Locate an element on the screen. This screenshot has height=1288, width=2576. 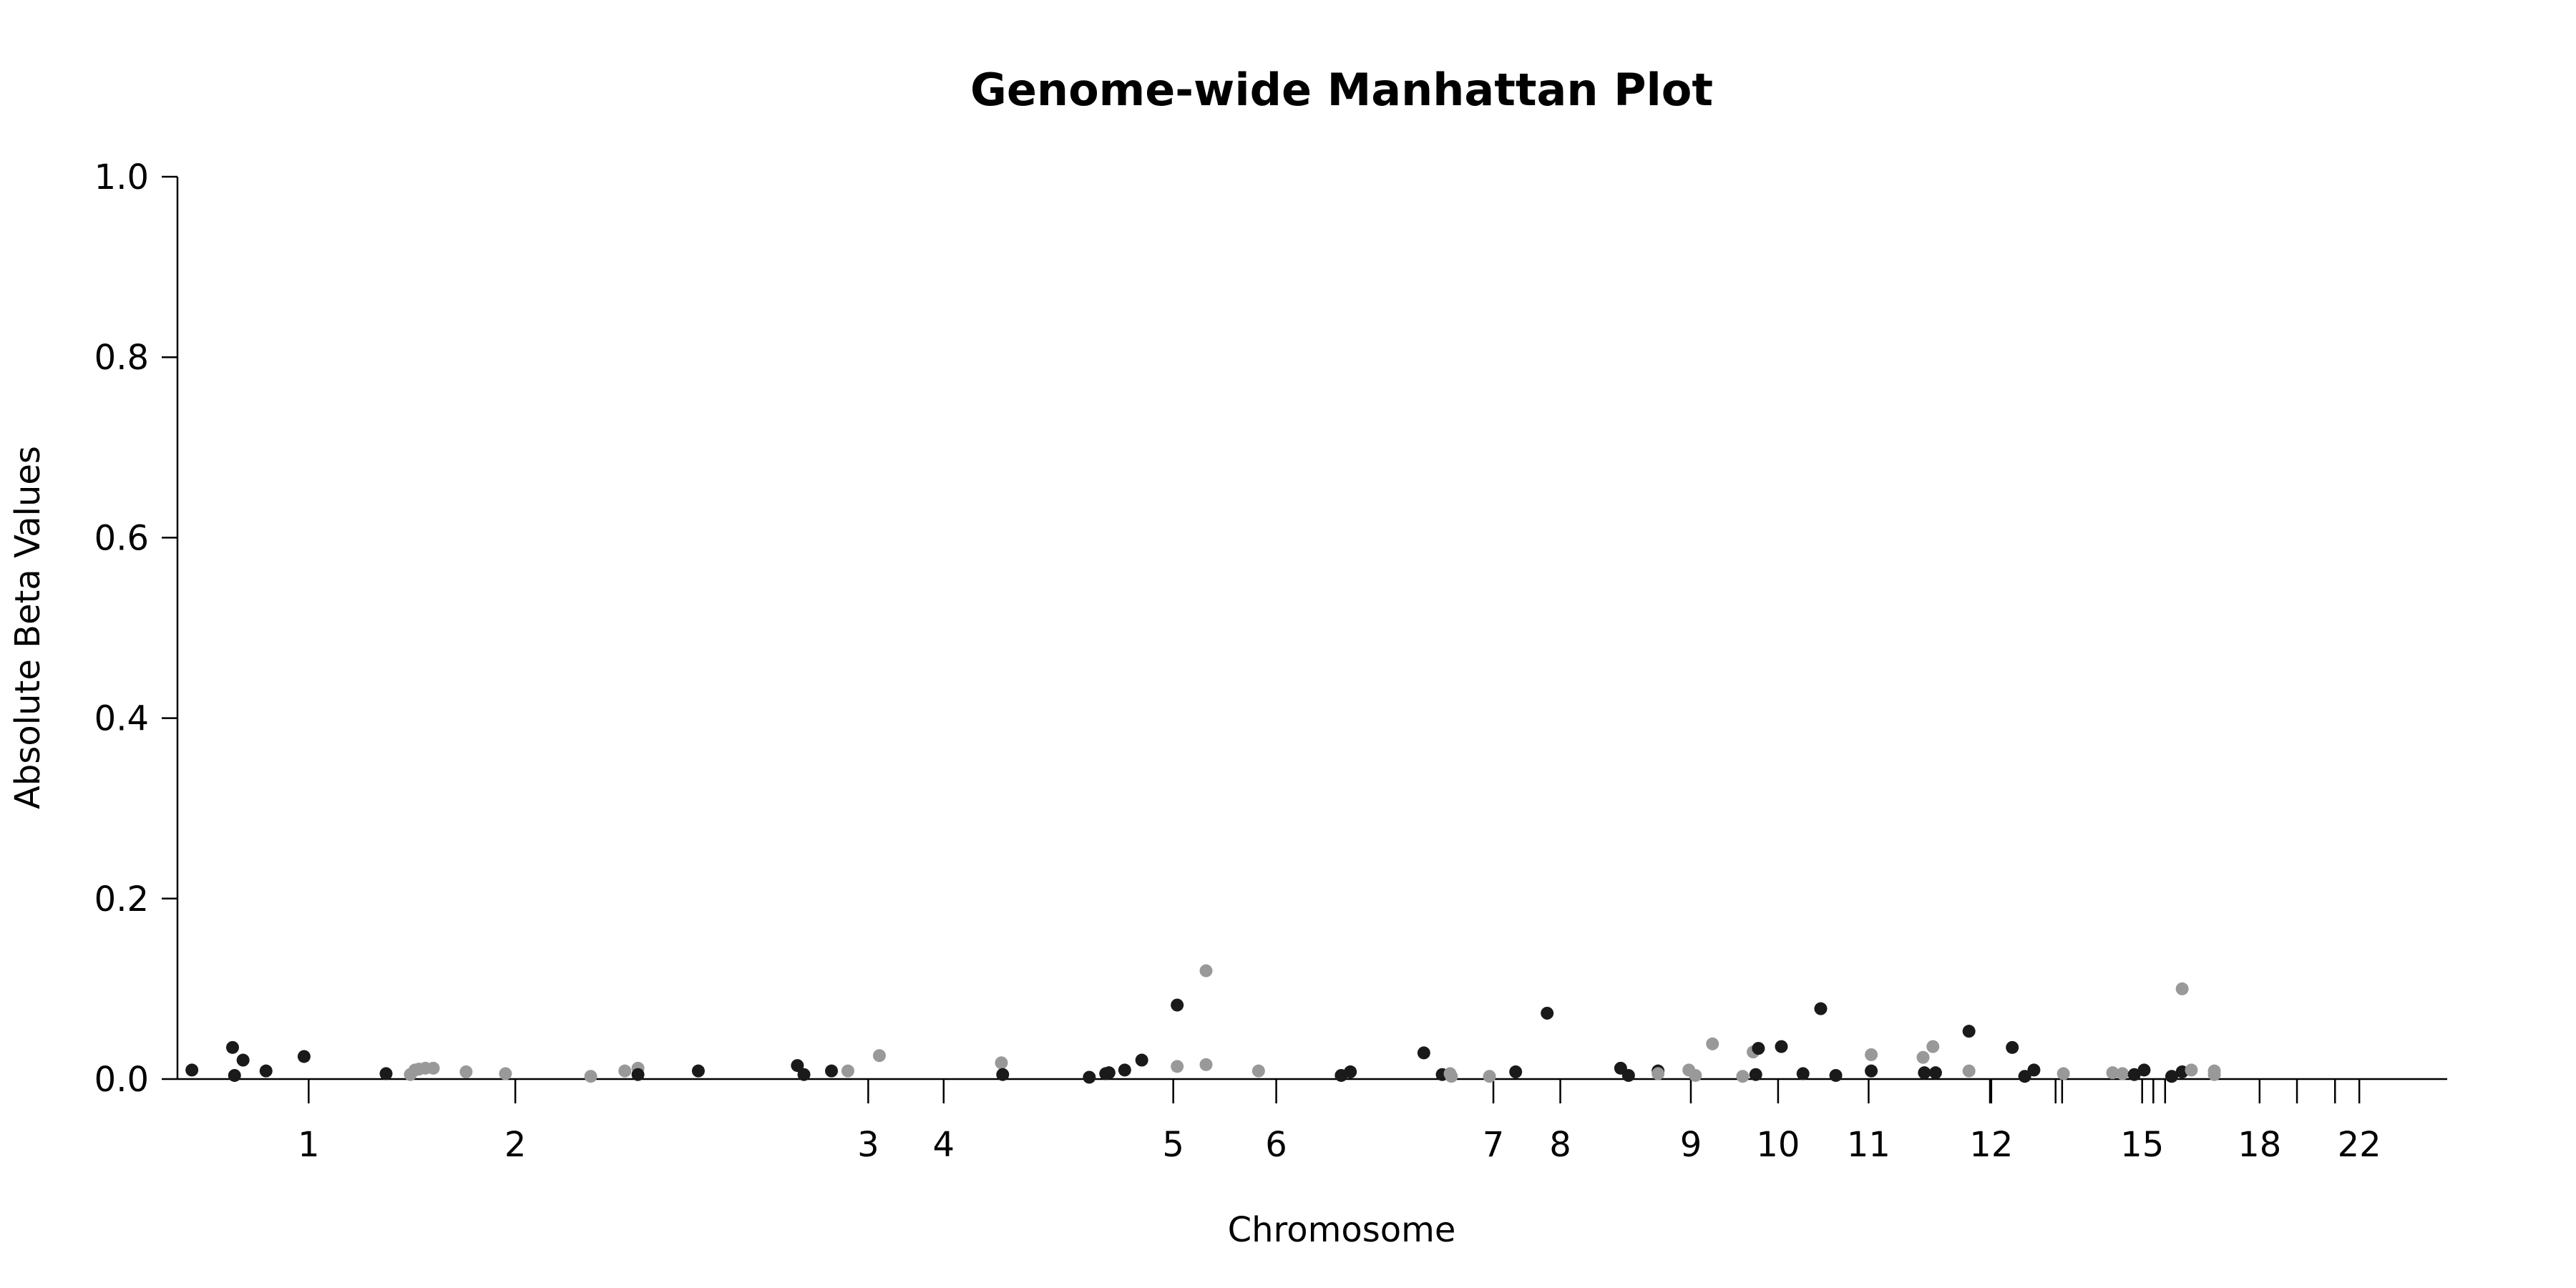
y-tick-label: 0.4 is located at coordinates (122, 719).